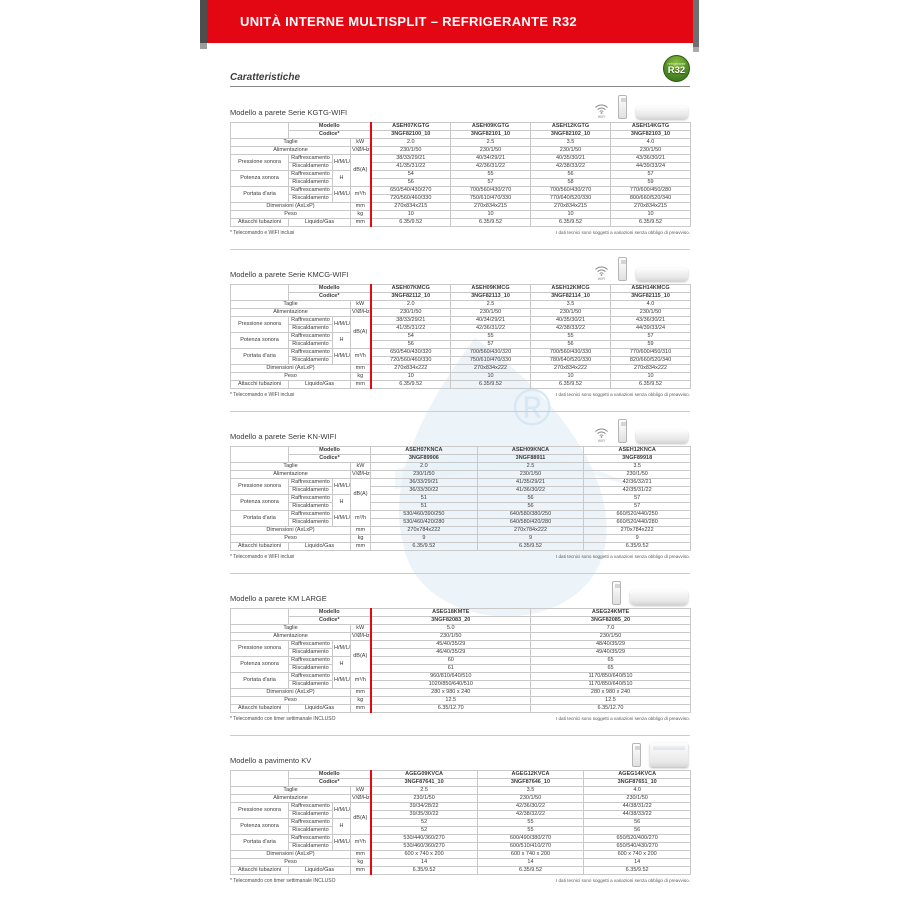 Image resolution: width=900 pixels, height=900 pixels. I want to click on model-name: AGEG09KVCA, so click(423, 774).